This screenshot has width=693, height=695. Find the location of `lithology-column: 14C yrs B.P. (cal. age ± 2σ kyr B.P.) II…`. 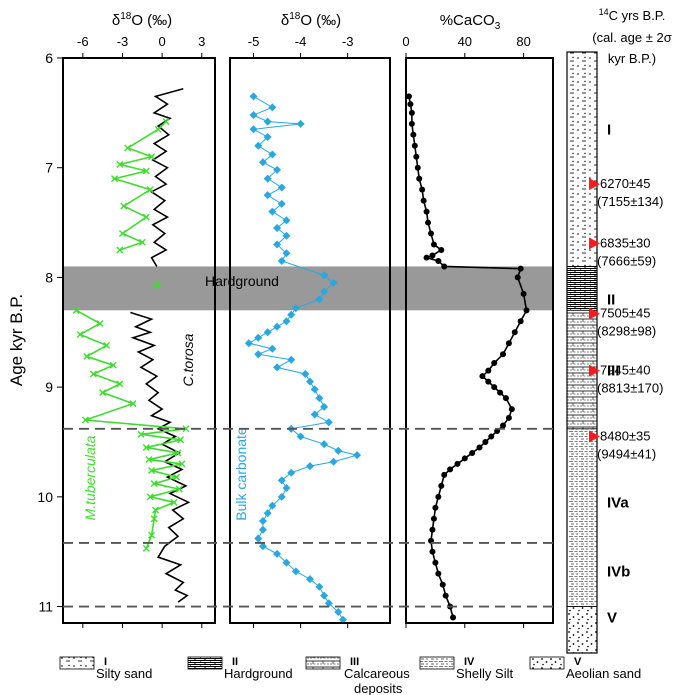

lithology-column: 14C yrs B.P. (cal. age ± 2σ kyr B.P.) II… is located at coordinates (619, 330).